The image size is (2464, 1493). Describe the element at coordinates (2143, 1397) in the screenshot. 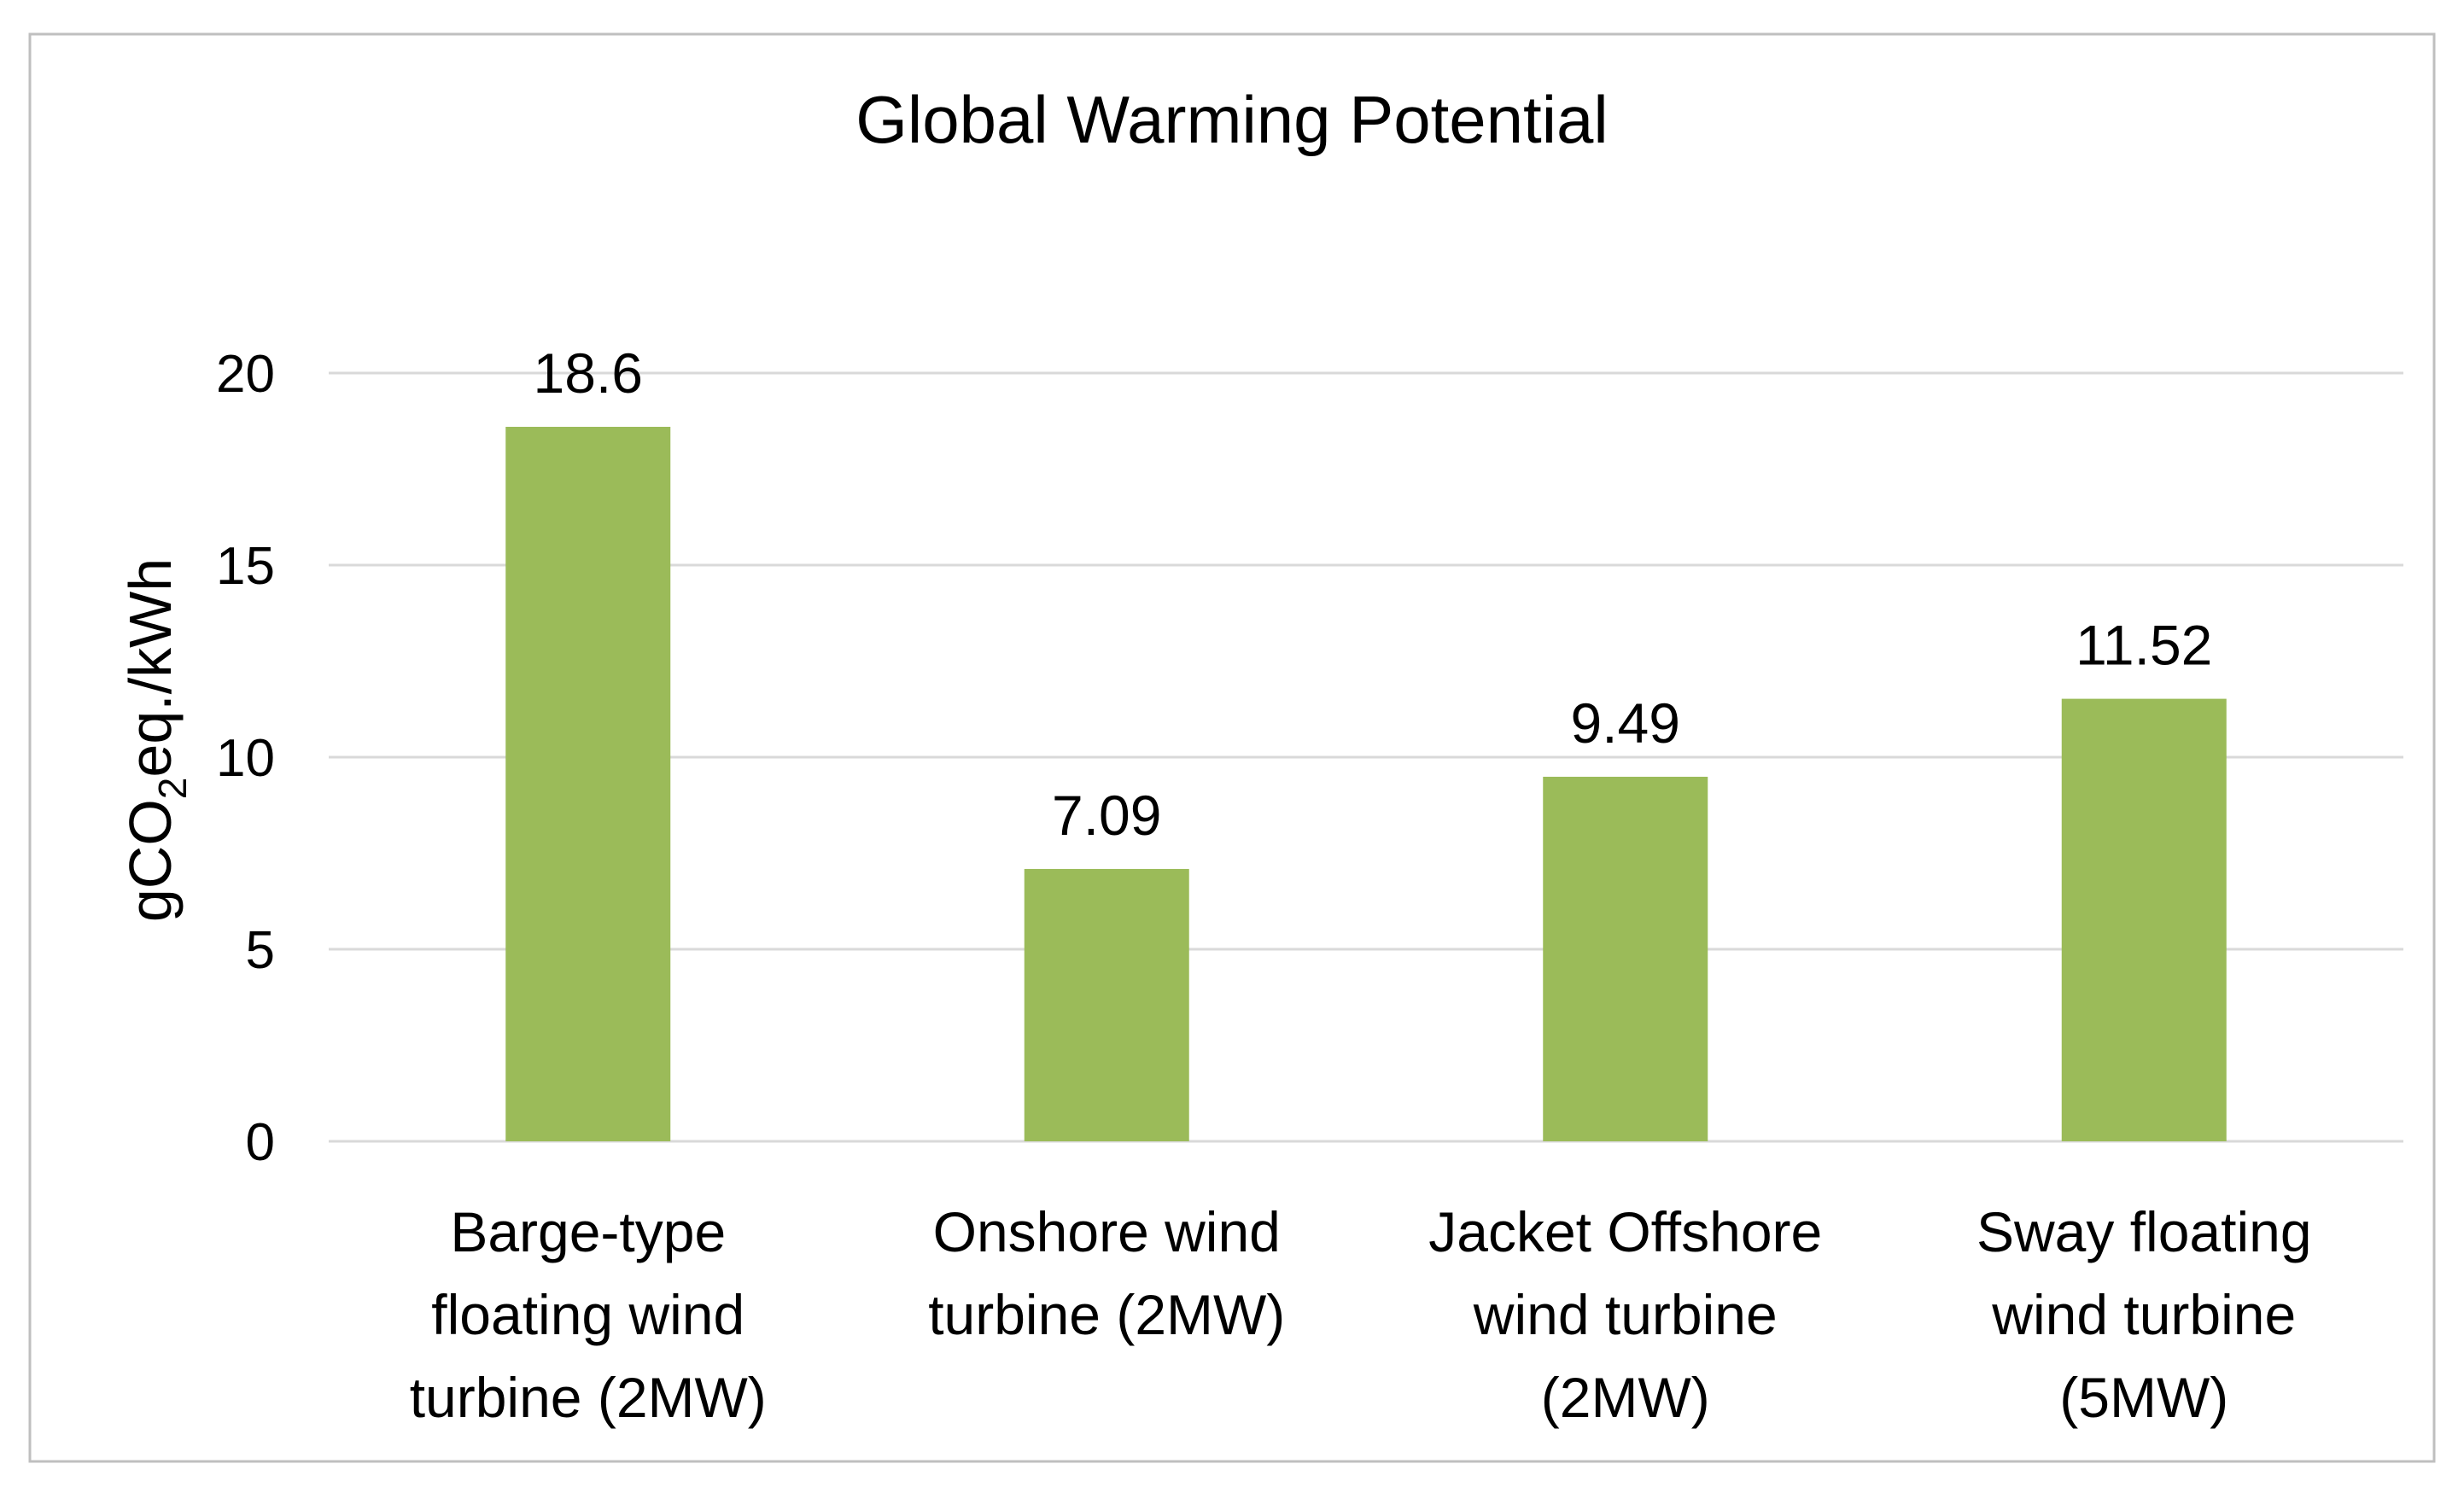

I see `x-tick-label-line: (5MW)` at that location.